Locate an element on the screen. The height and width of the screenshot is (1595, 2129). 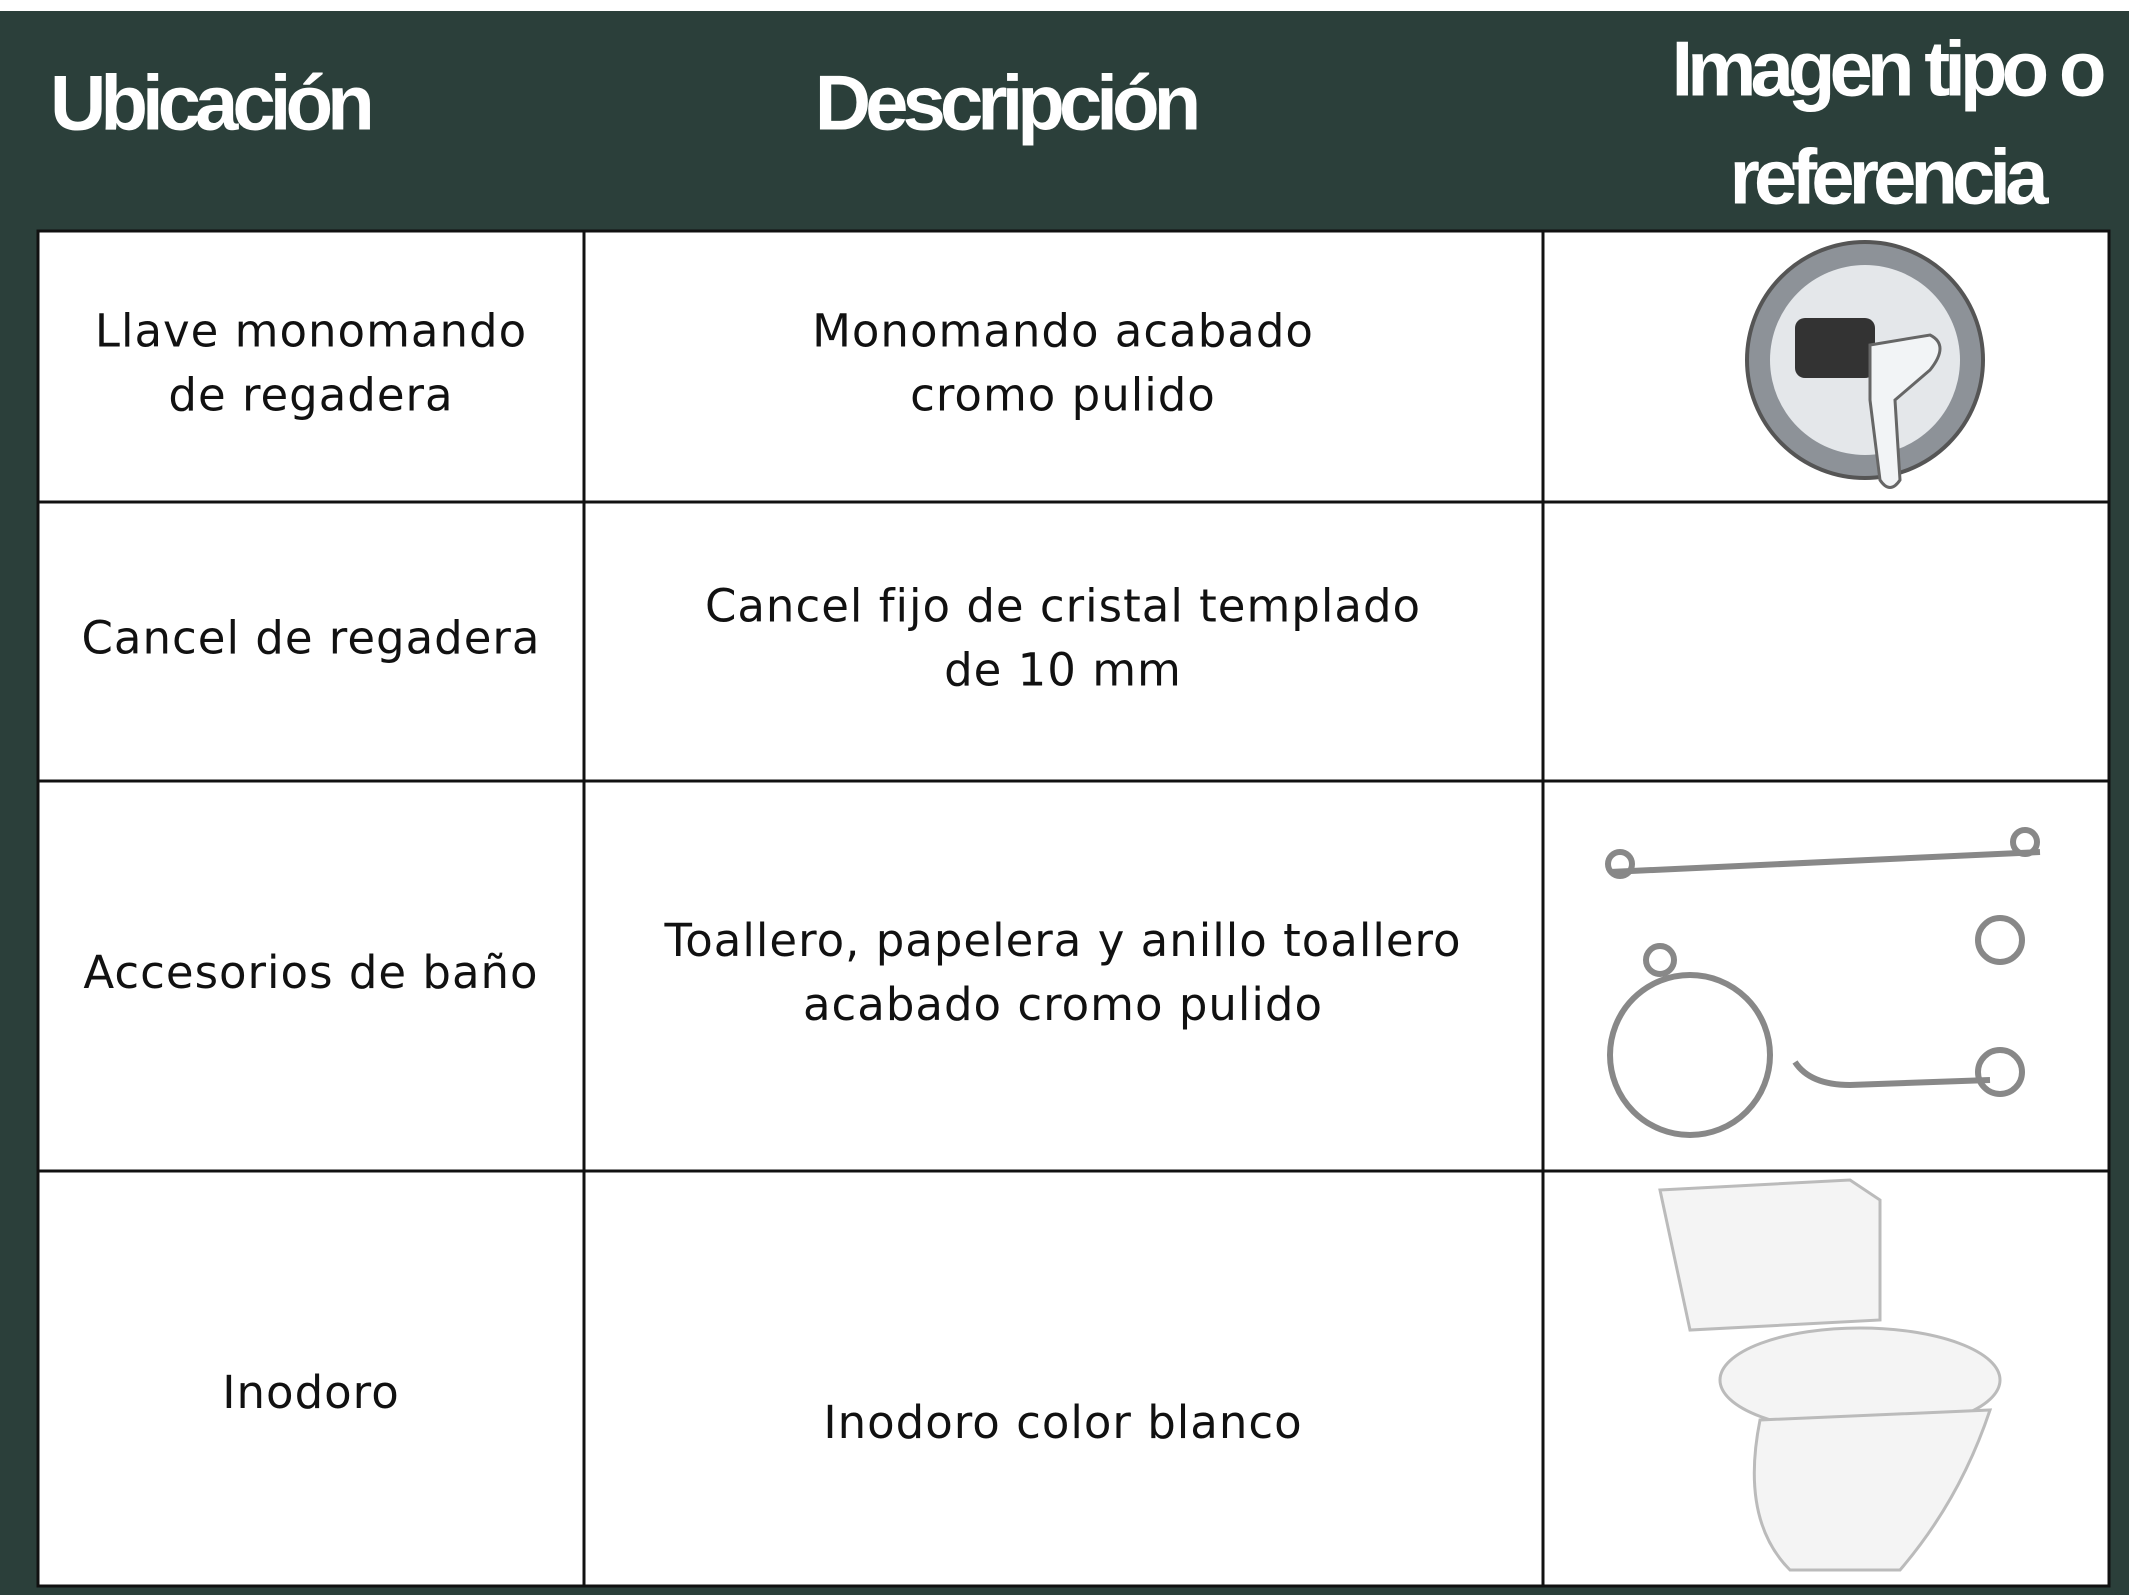
header-cell: Ubicación is located at coordinates (210, 103).